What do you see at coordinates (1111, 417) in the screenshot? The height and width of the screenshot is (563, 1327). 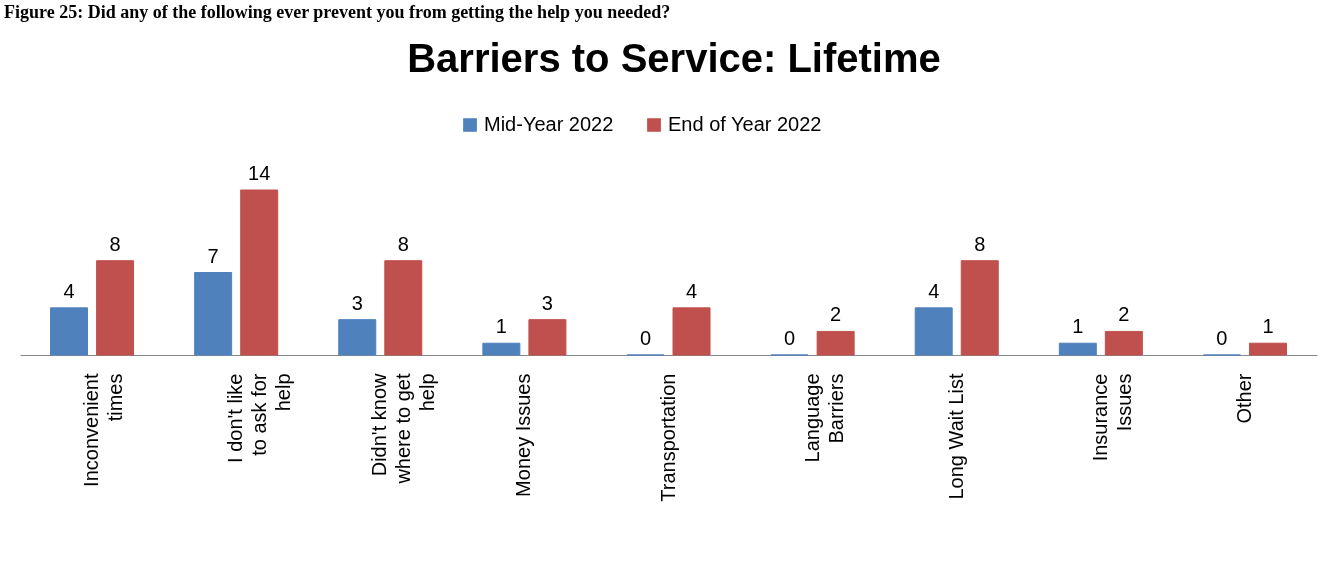 I see `x-tick-label: Insurance Issues` at bounding box center [1111, 417].